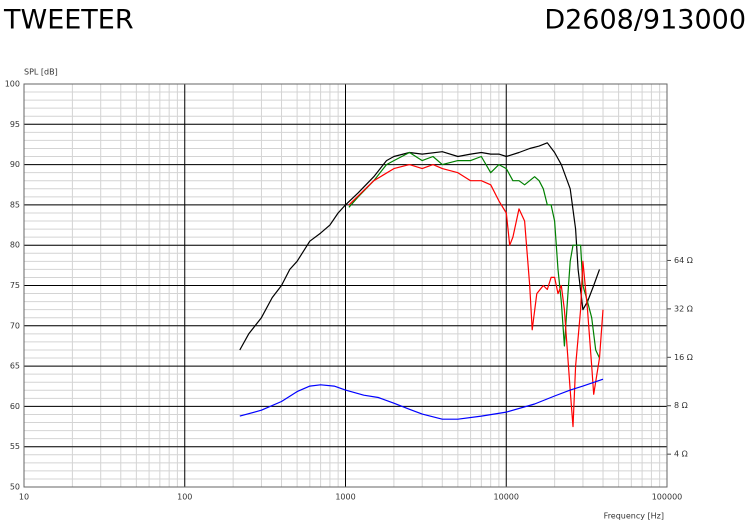 The image size is (752, 528). I want to click on y-tick-label: 90, so click(15, 164).